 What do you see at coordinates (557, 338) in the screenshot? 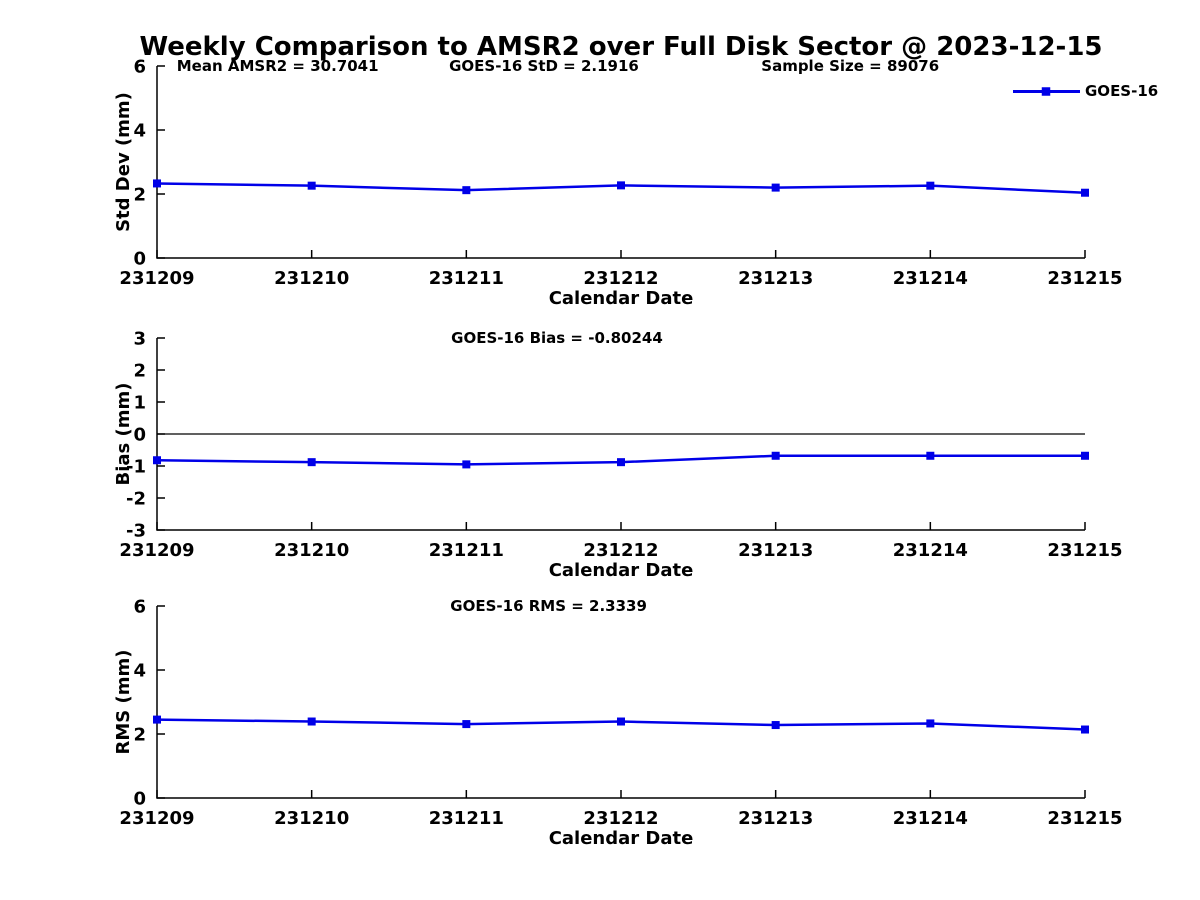
I see `annotation-text: GOES-16 Bias = -0.80244` at bounding box center [557, 338].